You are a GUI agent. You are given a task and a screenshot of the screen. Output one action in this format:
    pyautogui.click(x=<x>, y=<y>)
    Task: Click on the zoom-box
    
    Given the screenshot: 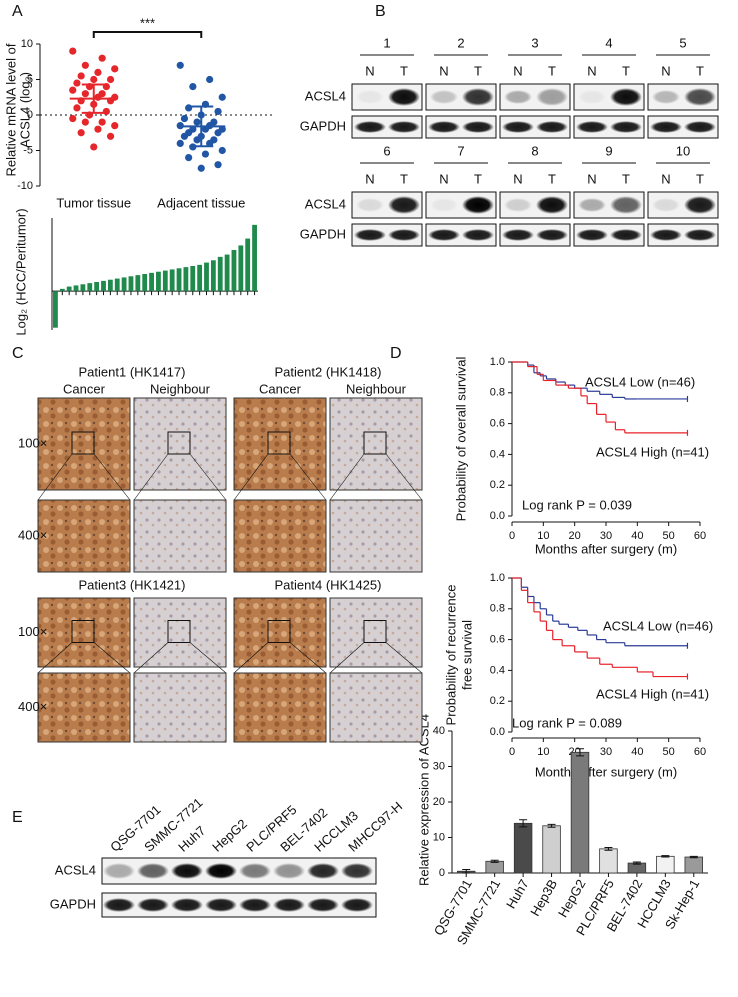 What is the action you would take?
    pyautogui.click(x=375, y=631)
    